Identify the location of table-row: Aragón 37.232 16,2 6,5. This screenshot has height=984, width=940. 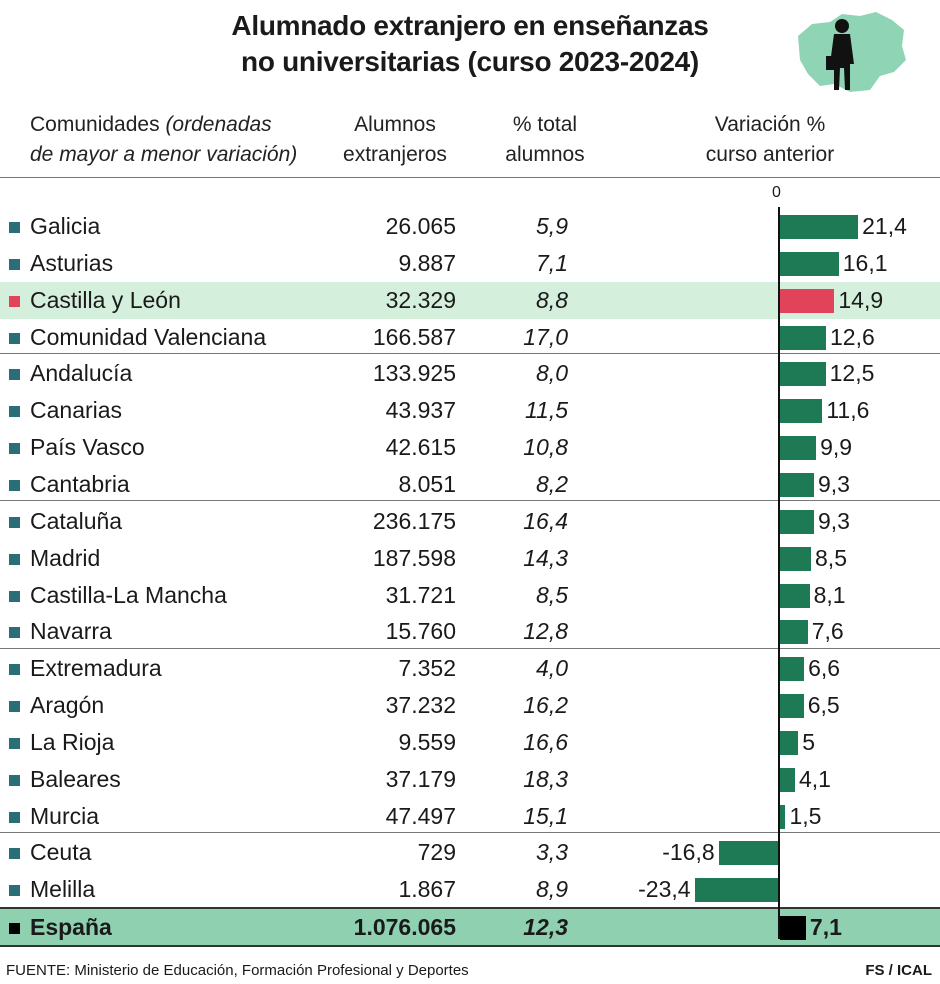
(470, 705).